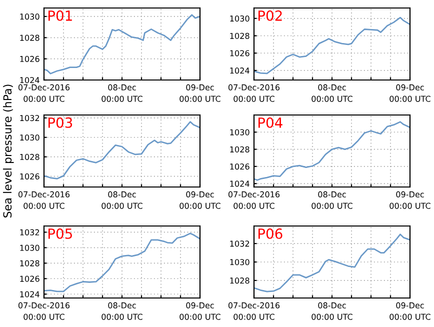 This screenshot has width=434, height=327. What do you see at coordinates (60, 233) in the screenshot?
I see `chart-title: P05` at bounding box center [60, 233].